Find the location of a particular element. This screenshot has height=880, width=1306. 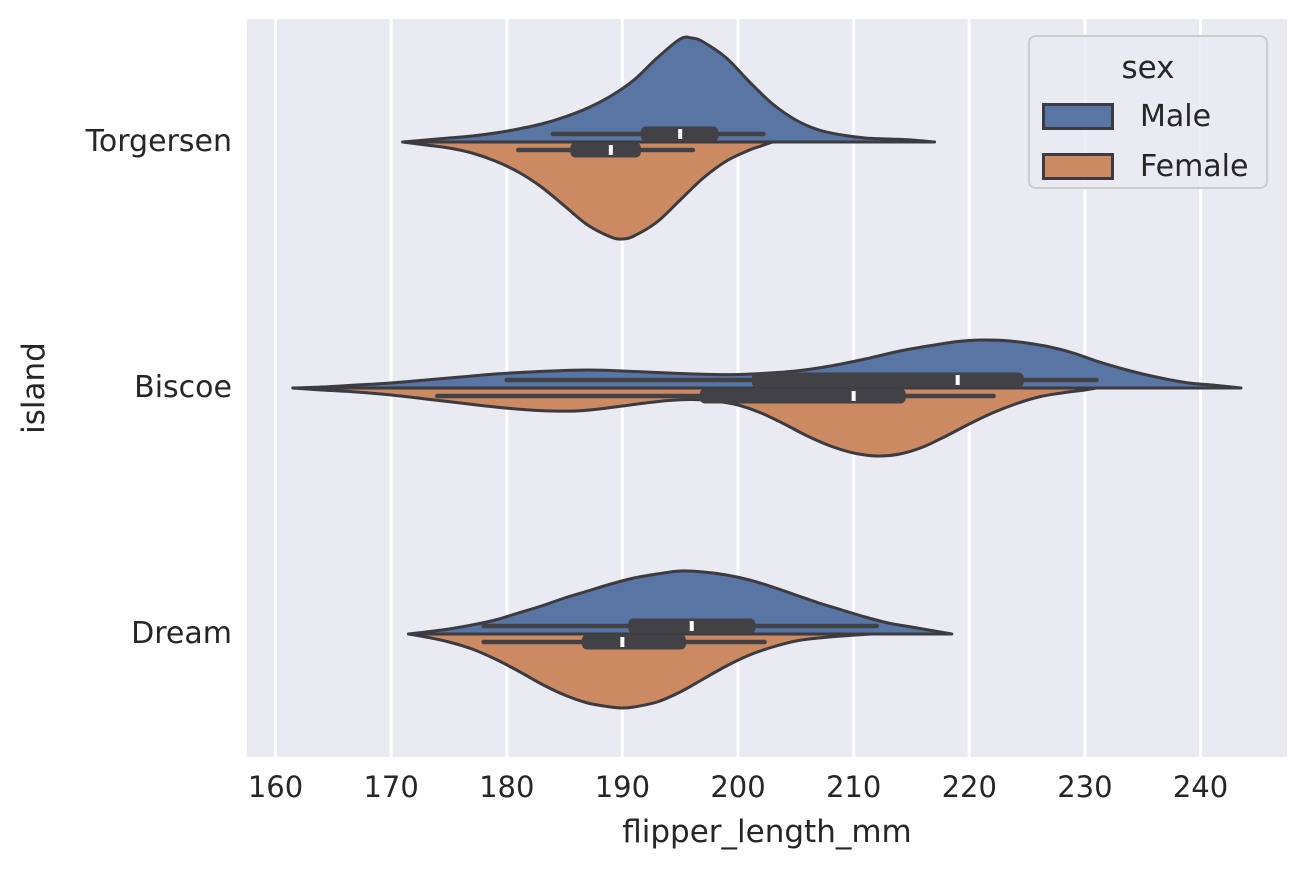

x-tick-label-220: 220 is located at coordinates (969, 787).